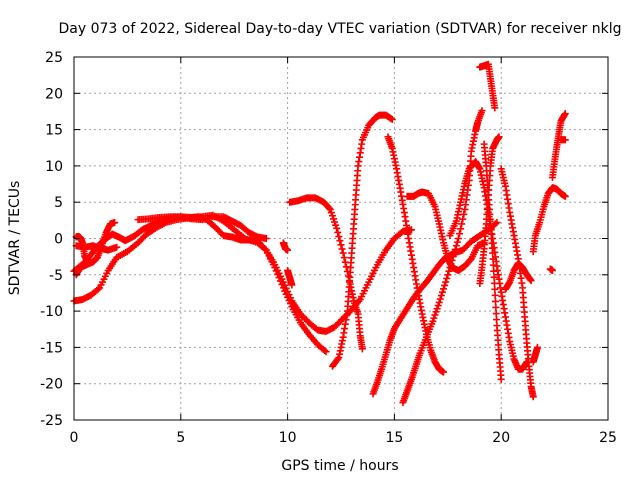 The image size is (640, 480). I want to click on y-tick-label: -20, so click(51, 385).